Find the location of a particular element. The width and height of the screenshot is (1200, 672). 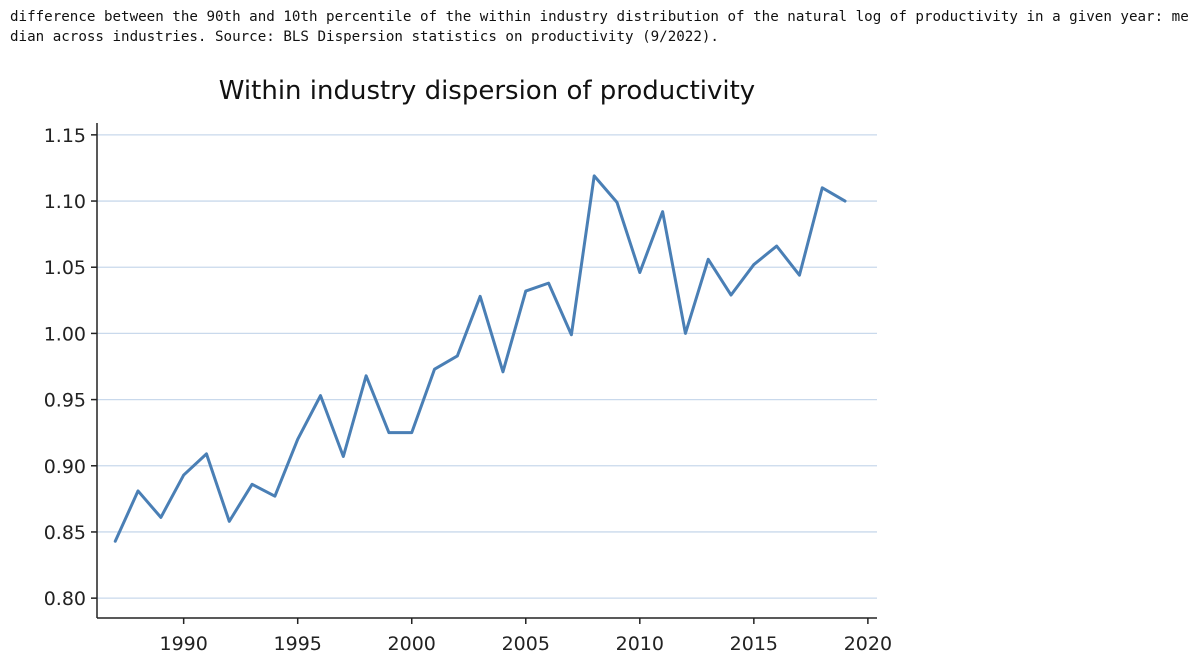

y-tick-label: 1.15 is located at coordinates (65, 136).